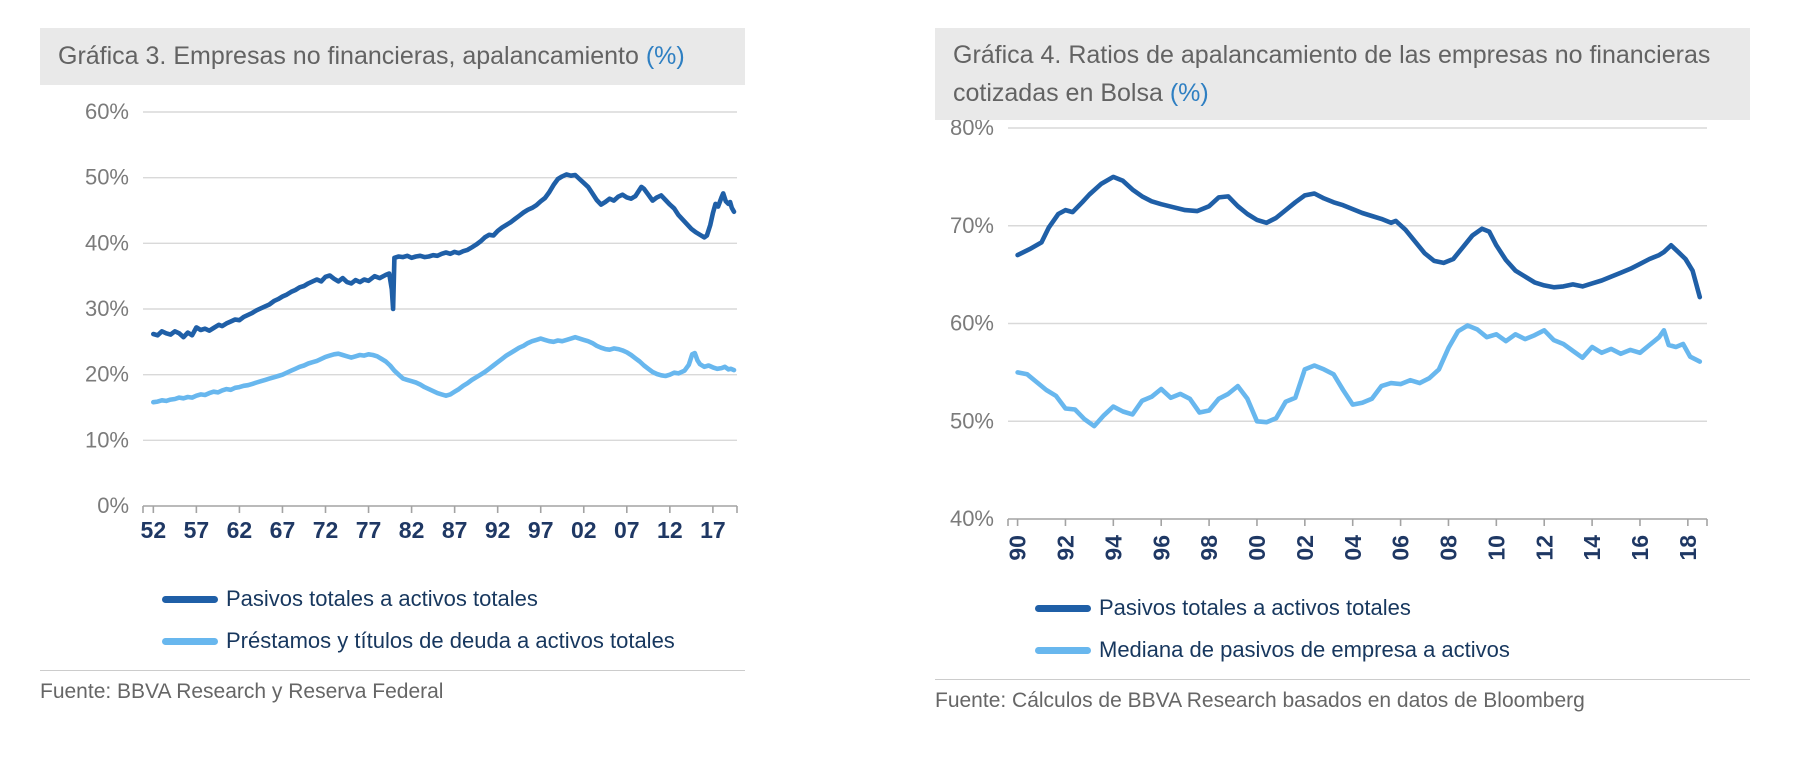 This screenshot has width=1805, height=764. Describe the element at coordinates (1640, 548) in the screenshot. I see `svg-text: 16` at that location.